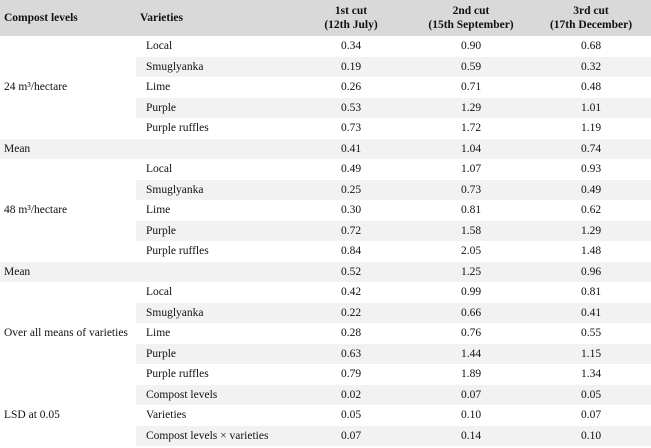  Describe the element at coordinates (591, 394) in the screenshot. I see `cut-3-value: 0.05` at that location.